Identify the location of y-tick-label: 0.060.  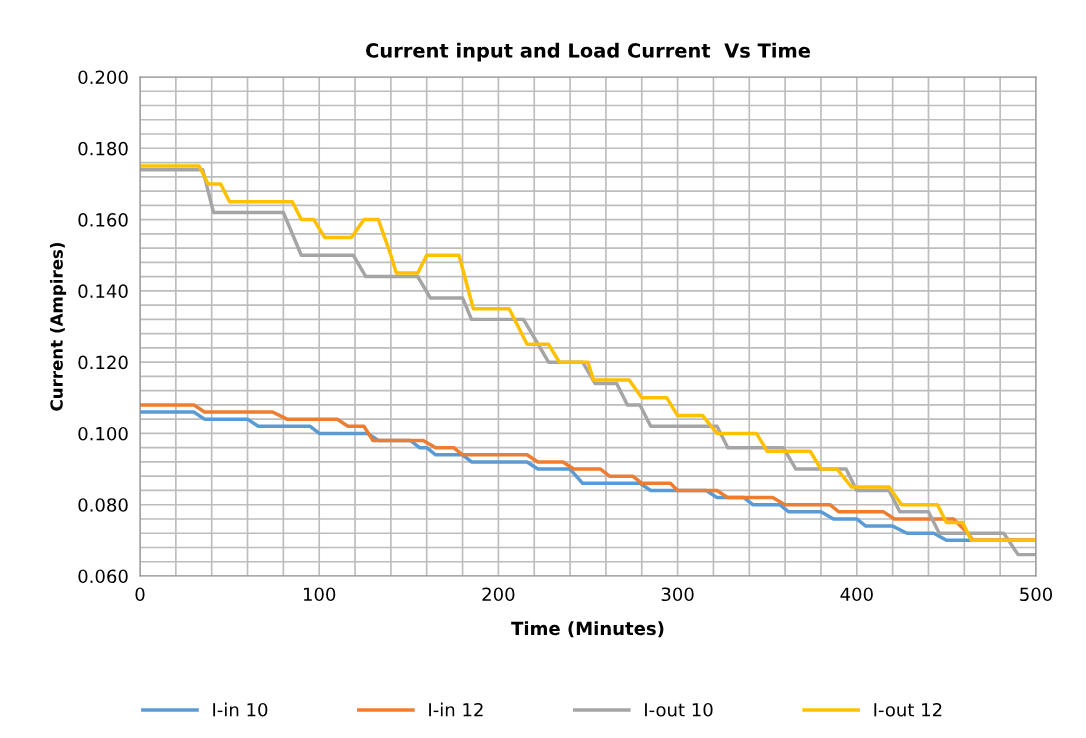
(103, 576).